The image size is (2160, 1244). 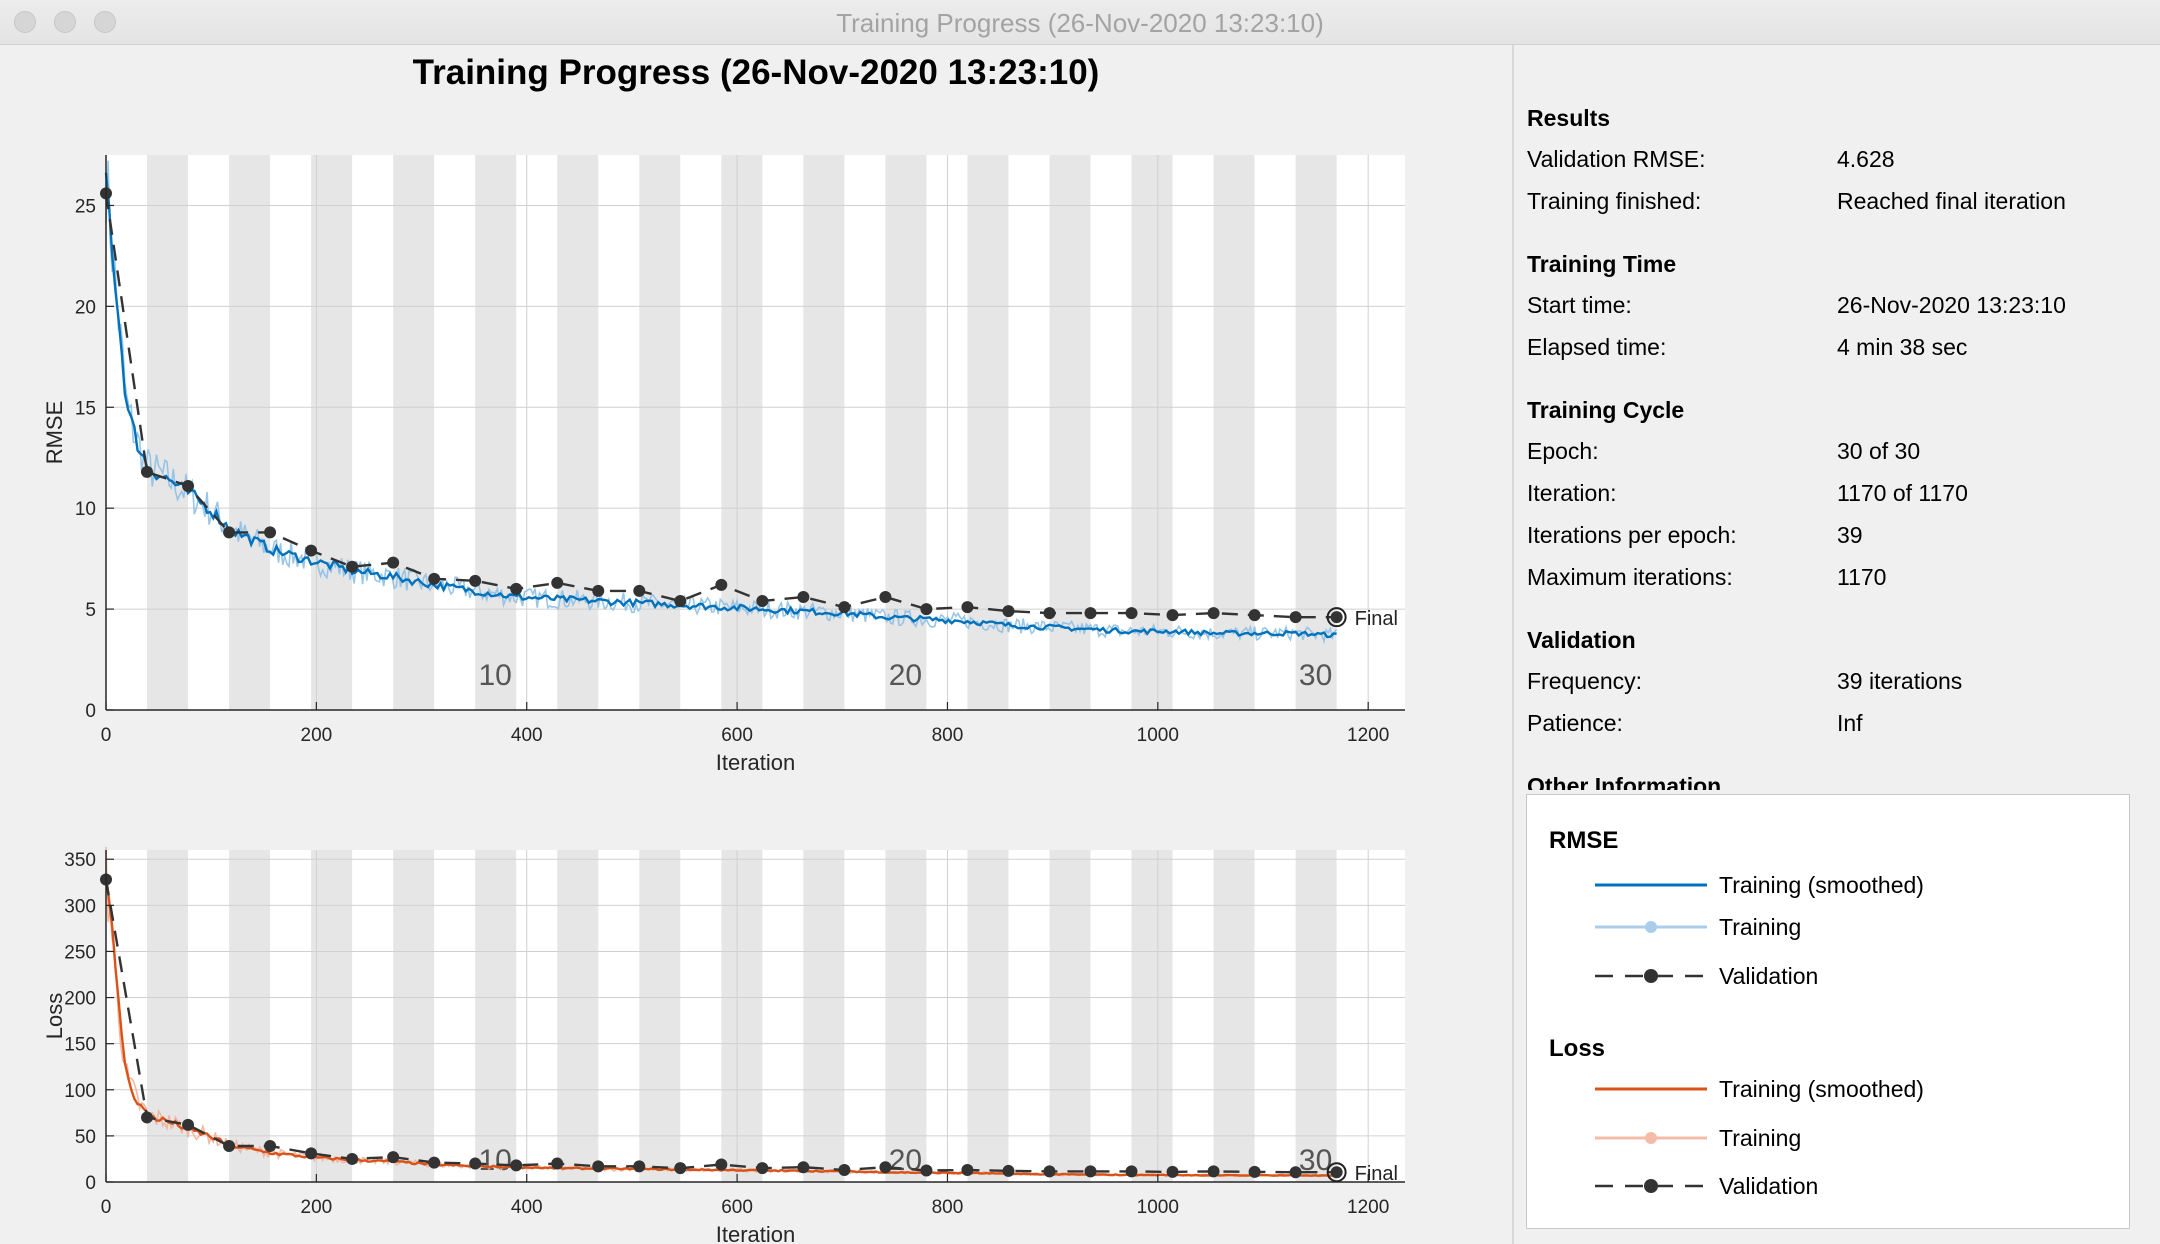 What do you see at coordinates (1760, 1138) in the screenshot?
I see `legend-loss-training-label: Training` at bounding box center [1760, 1138].